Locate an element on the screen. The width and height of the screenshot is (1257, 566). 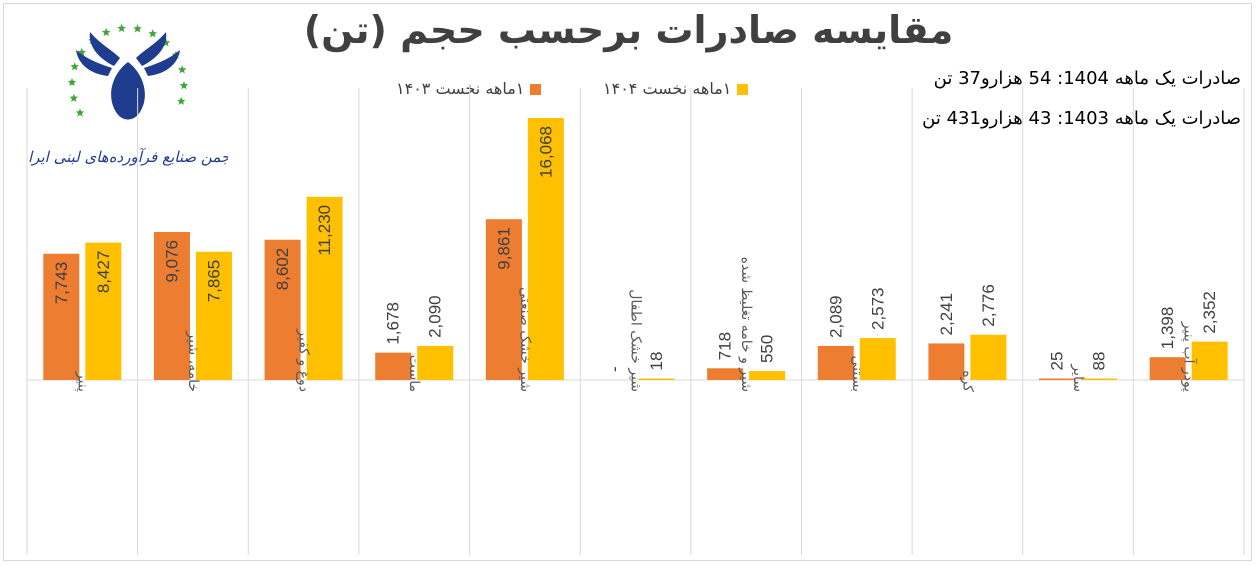
logo-flame-icon is located at coordinates (128, 76).